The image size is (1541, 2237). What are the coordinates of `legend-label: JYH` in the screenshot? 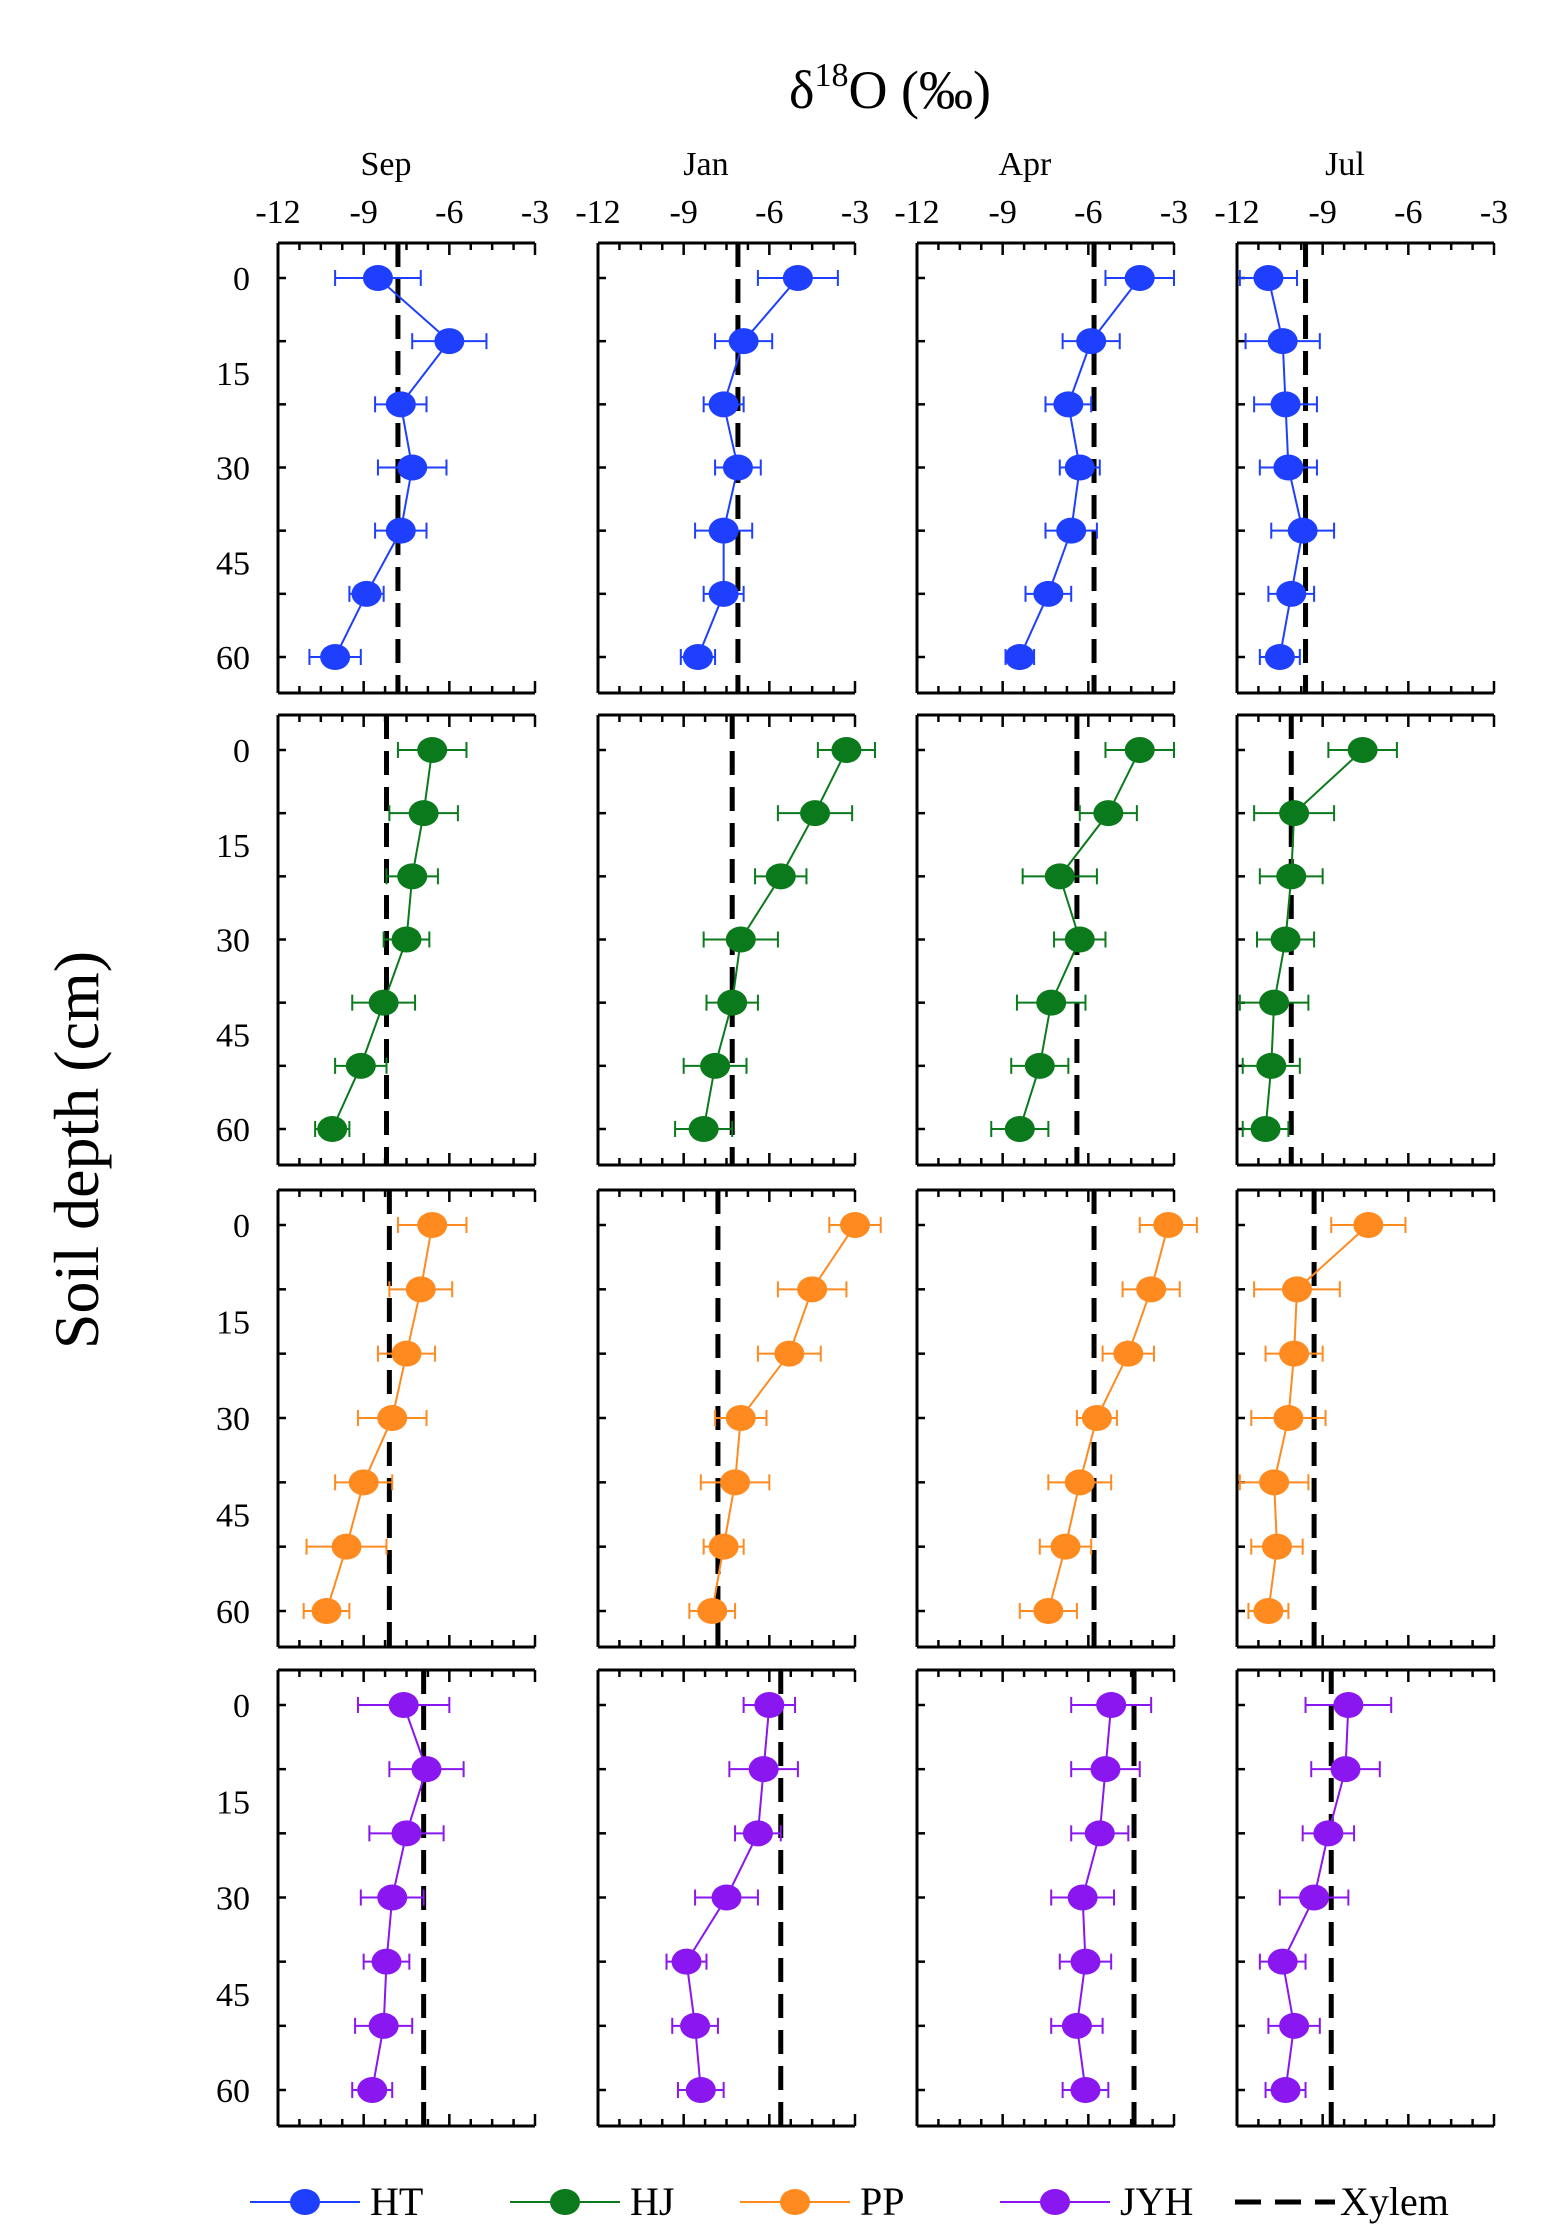 It's located at (1156, 2201).